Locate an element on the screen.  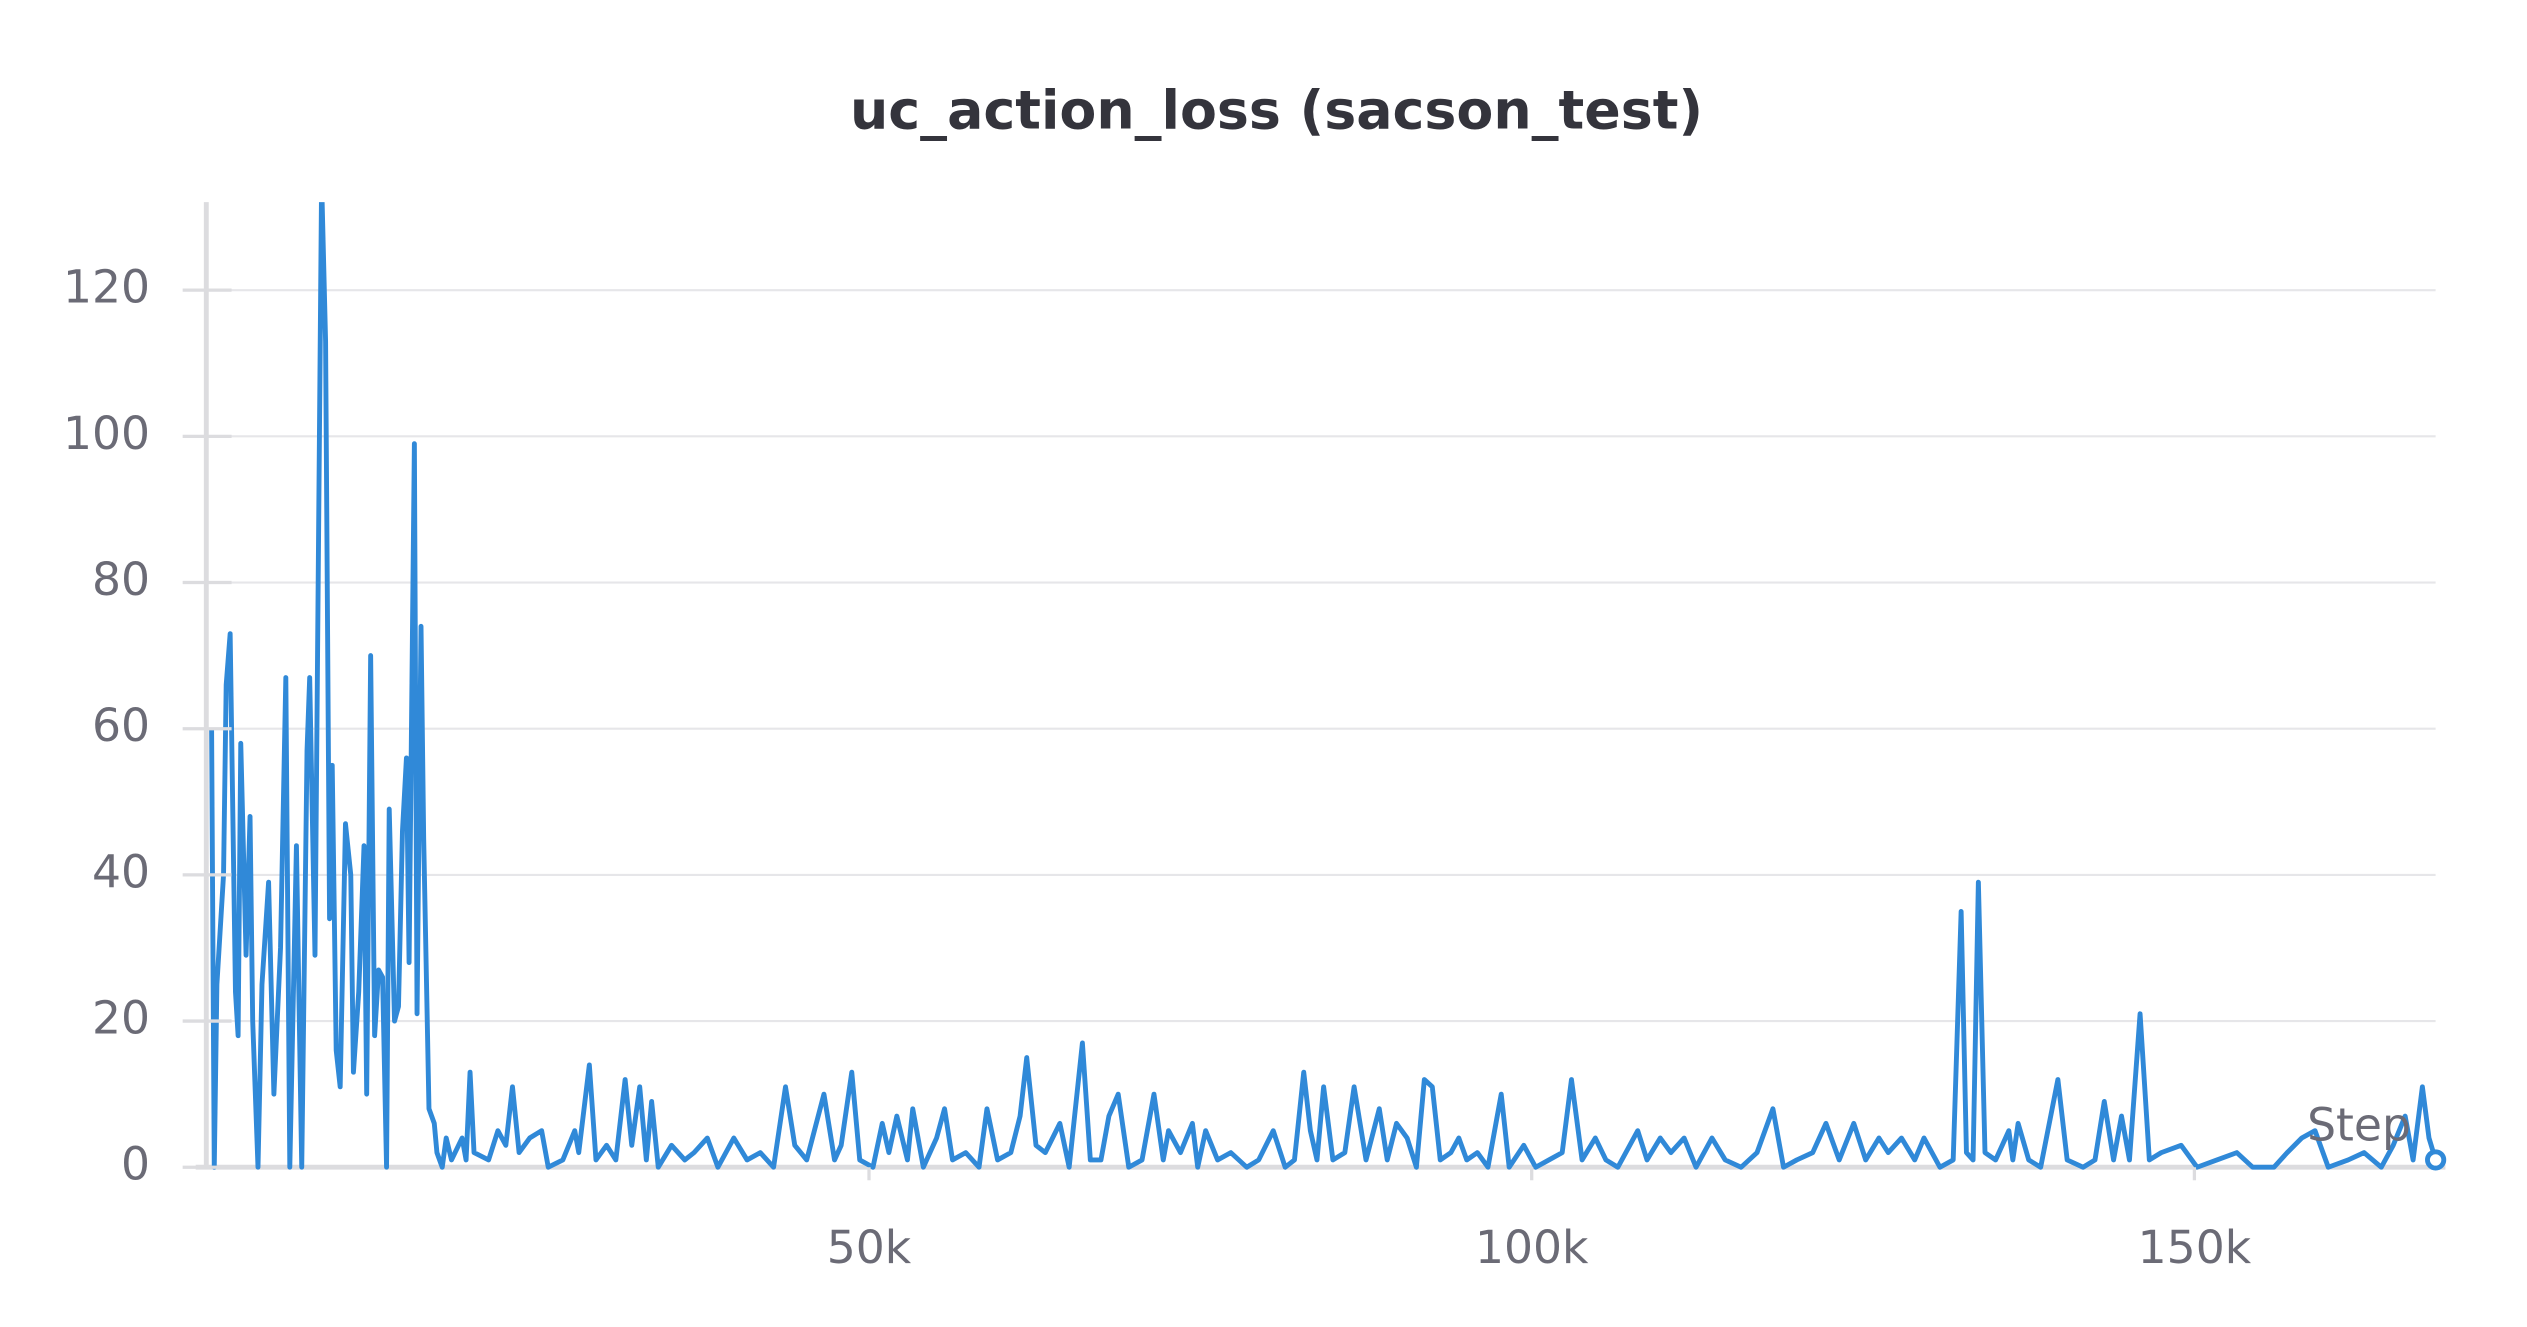
y-tick-label: 0 is located at coordinates (135, 1164).